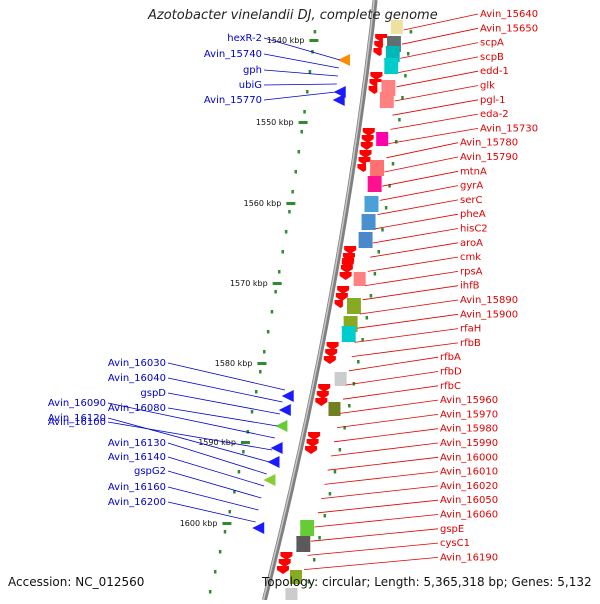 The height and width of the screenshot is (604, 600). I want to click on gene-label-right: rfaH, so click(470, 329).